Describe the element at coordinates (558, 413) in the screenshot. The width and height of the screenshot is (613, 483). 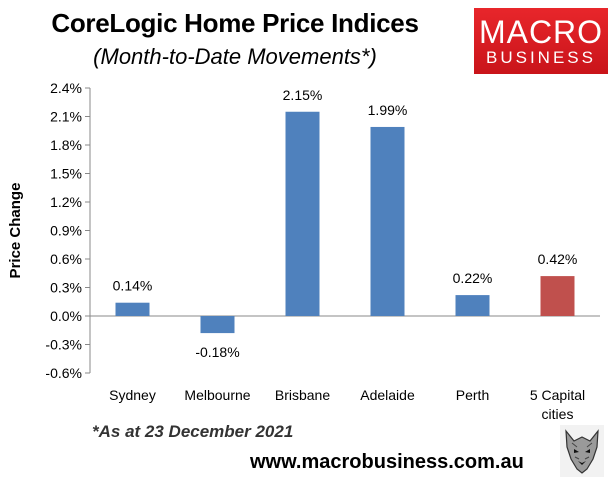
I see `x-tick-label: cities` at that location.